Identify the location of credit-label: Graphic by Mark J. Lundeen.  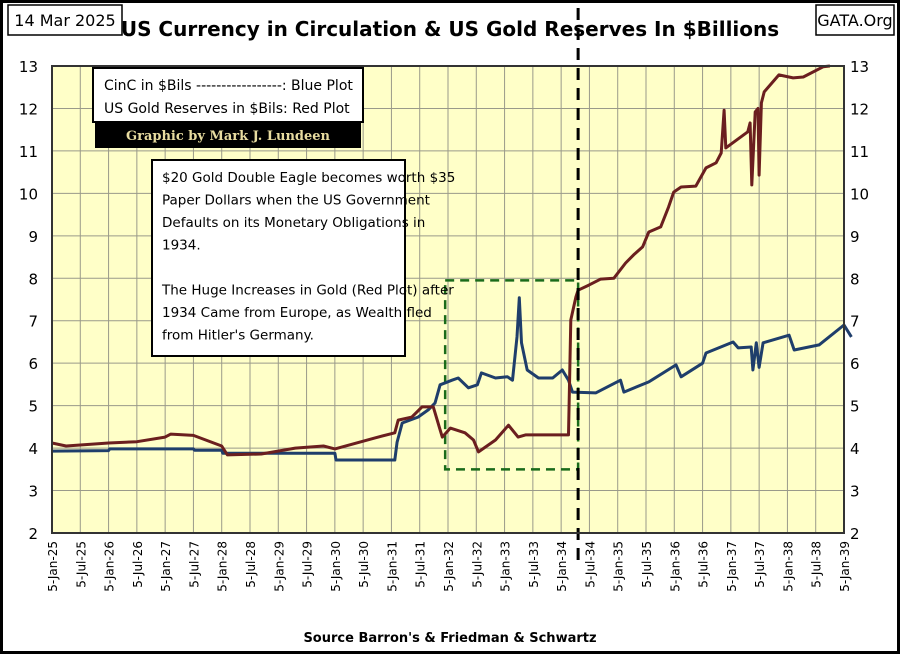
(228, 136).